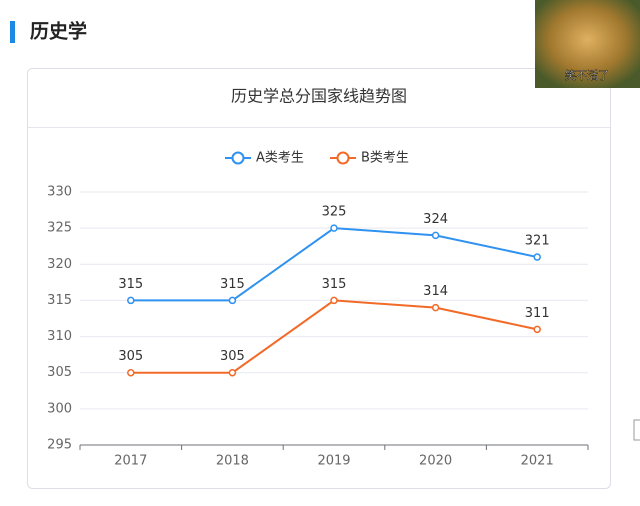  I want to click on data-label: 311, so click(537, 313).